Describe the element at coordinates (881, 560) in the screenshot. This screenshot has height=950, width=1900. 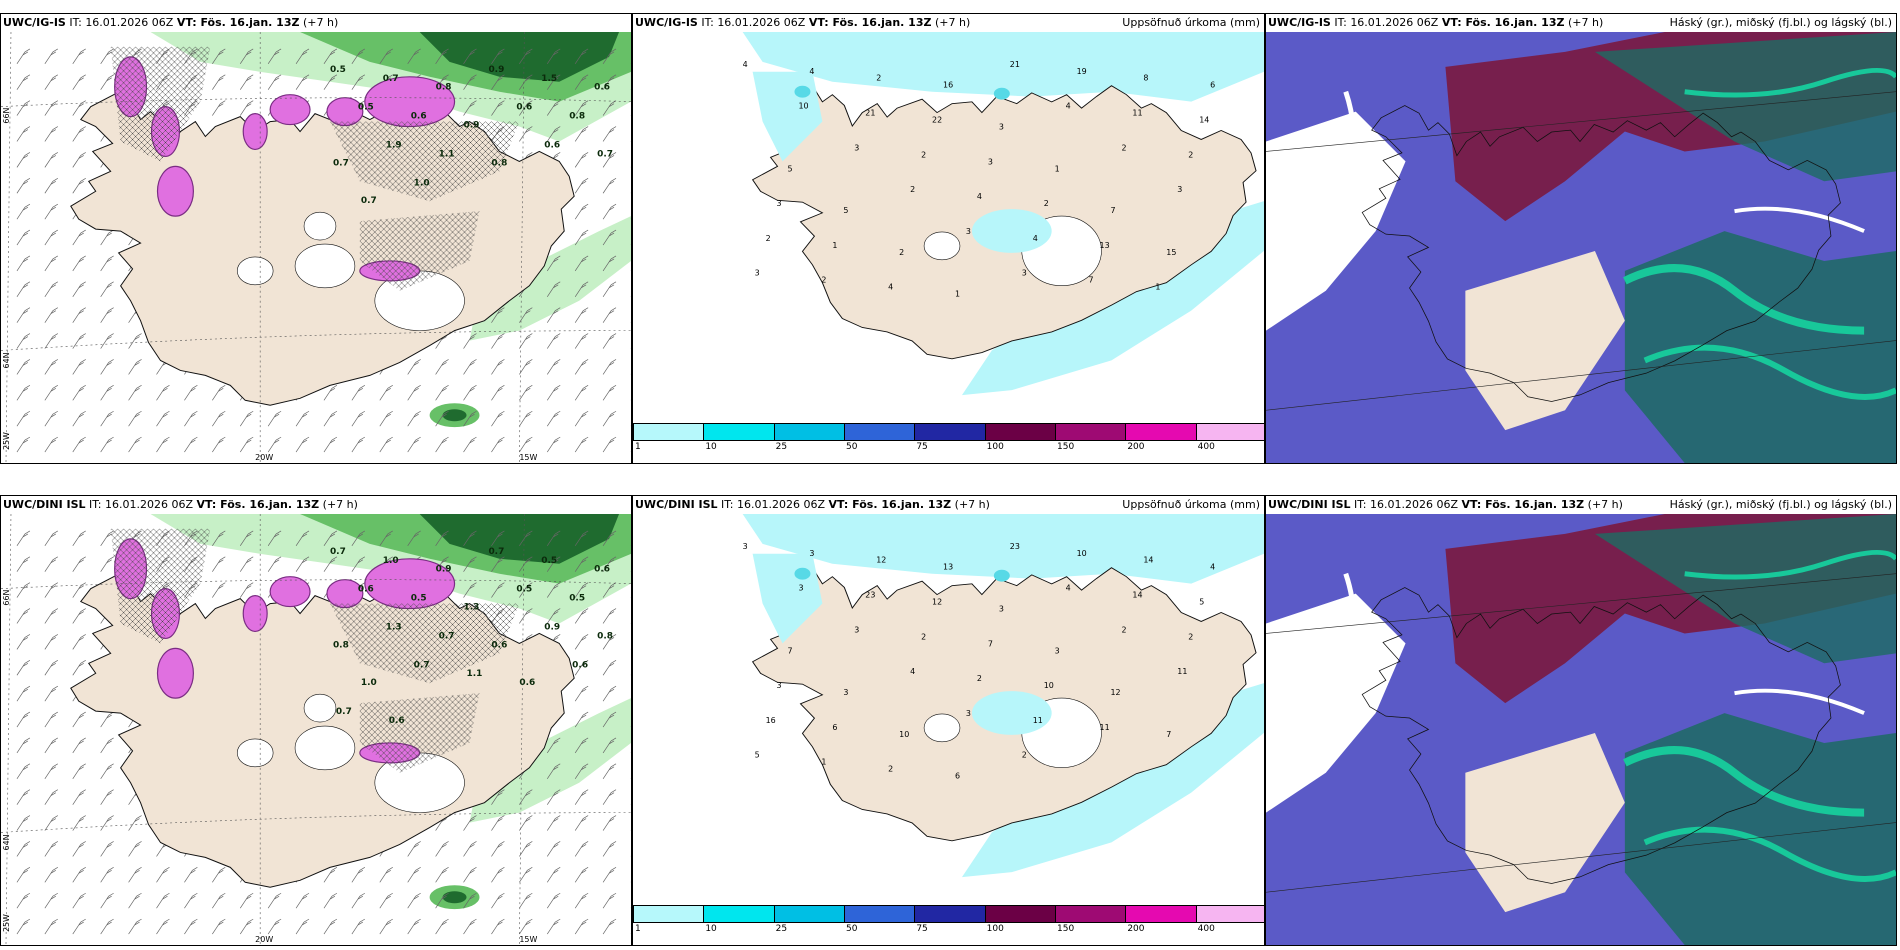
I see `precip-value-label: 12` at that location.